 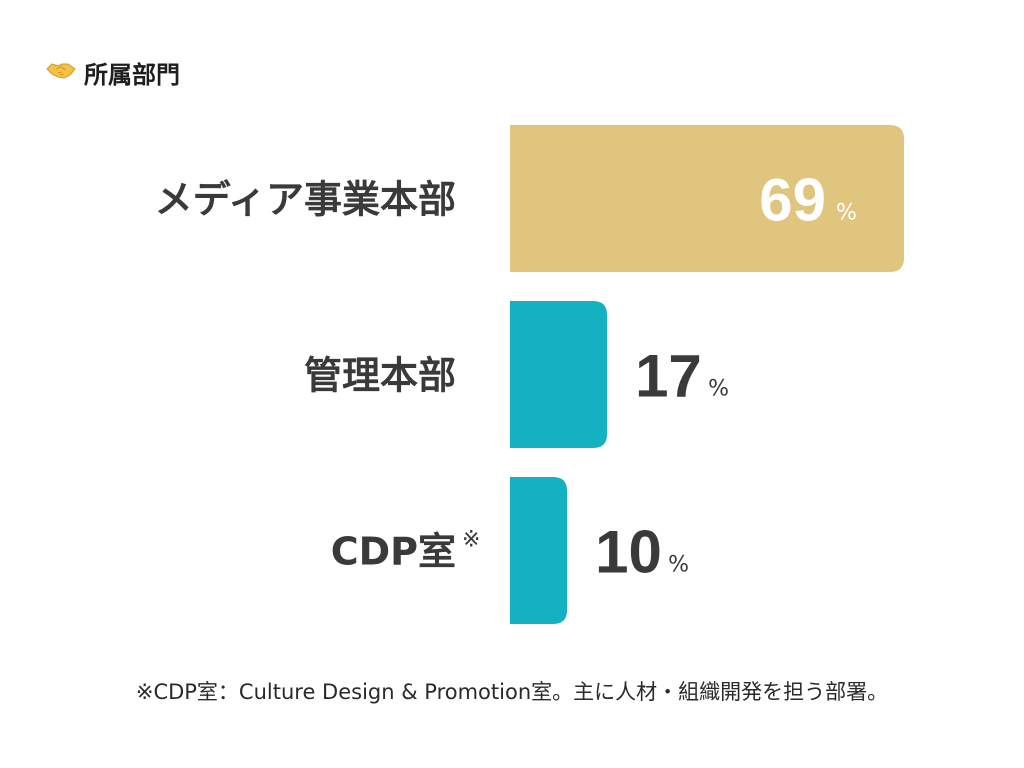 I want to click on category-note-mark: ※, so click(x=471, y=540).